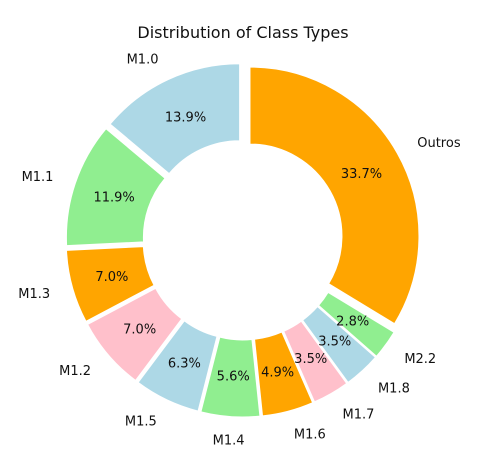 The width and height of the screenshot is (478, 468). Describe the element at coordinates (394, 389) in the screenshot. I see `category-label: M1.8` at that location.